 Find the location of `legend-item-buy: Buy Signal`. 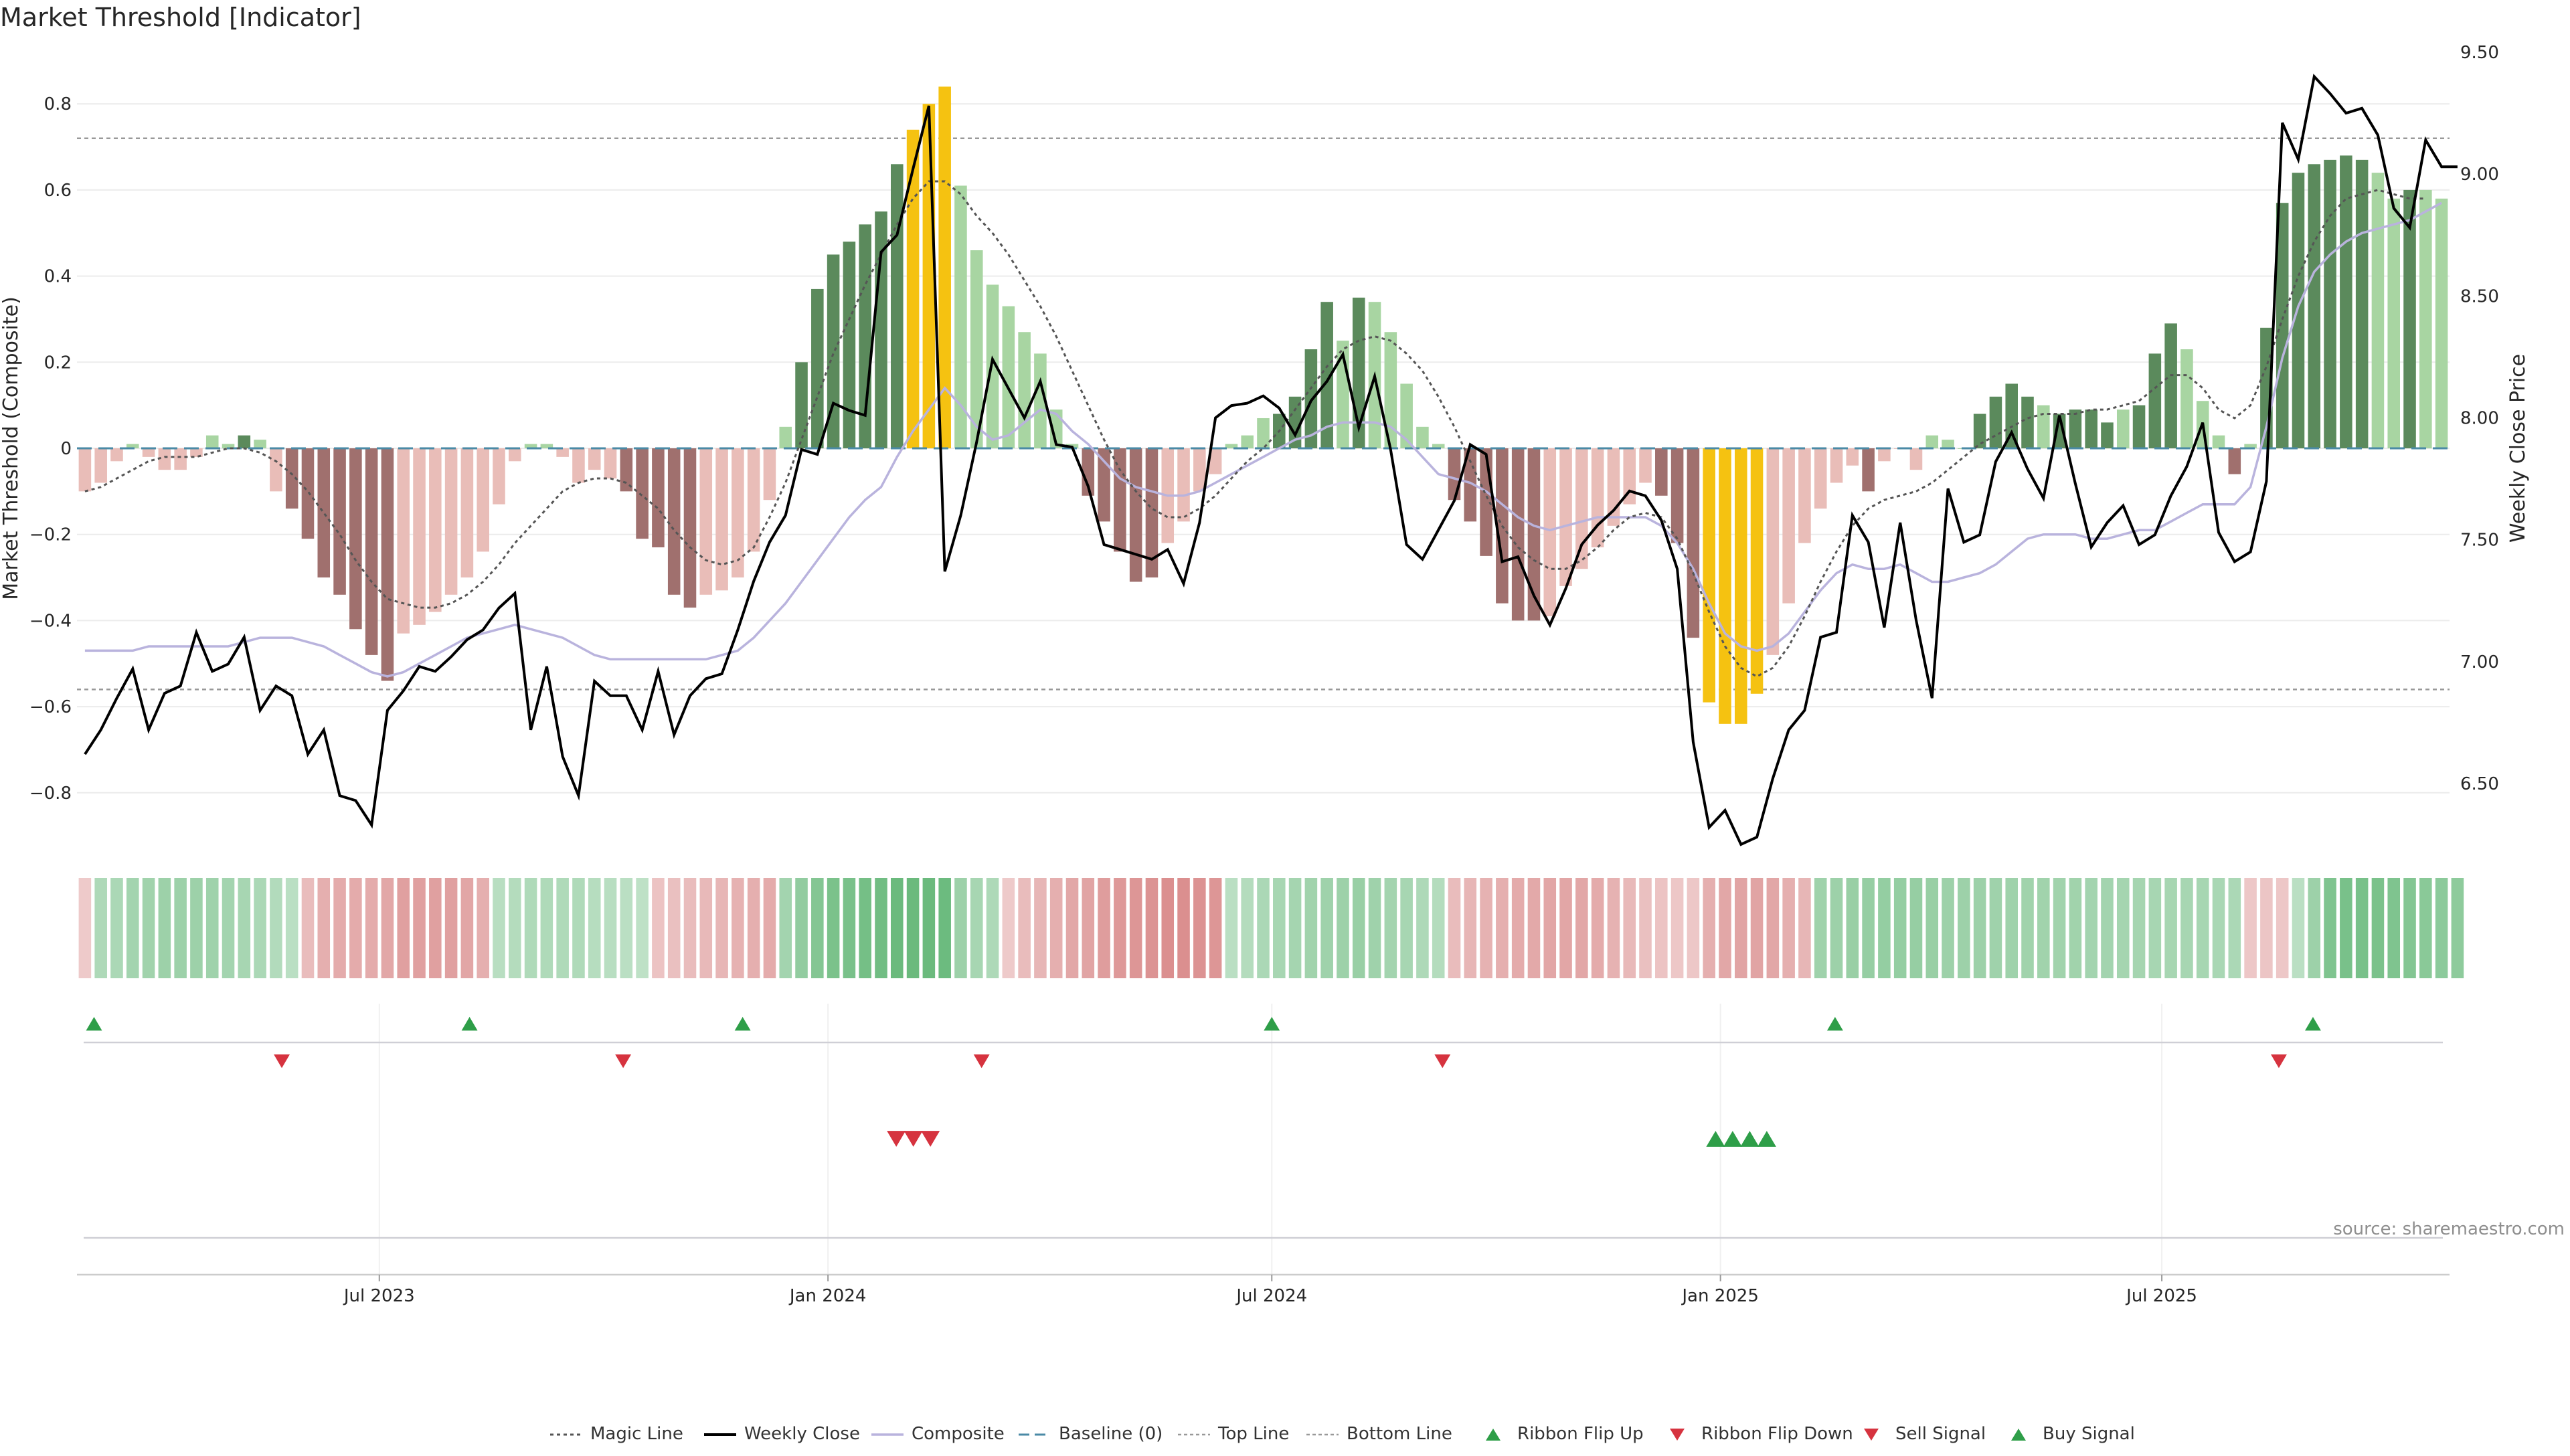

legend-item-buy: Buy Signal is located at coordinates (2068, 1434).